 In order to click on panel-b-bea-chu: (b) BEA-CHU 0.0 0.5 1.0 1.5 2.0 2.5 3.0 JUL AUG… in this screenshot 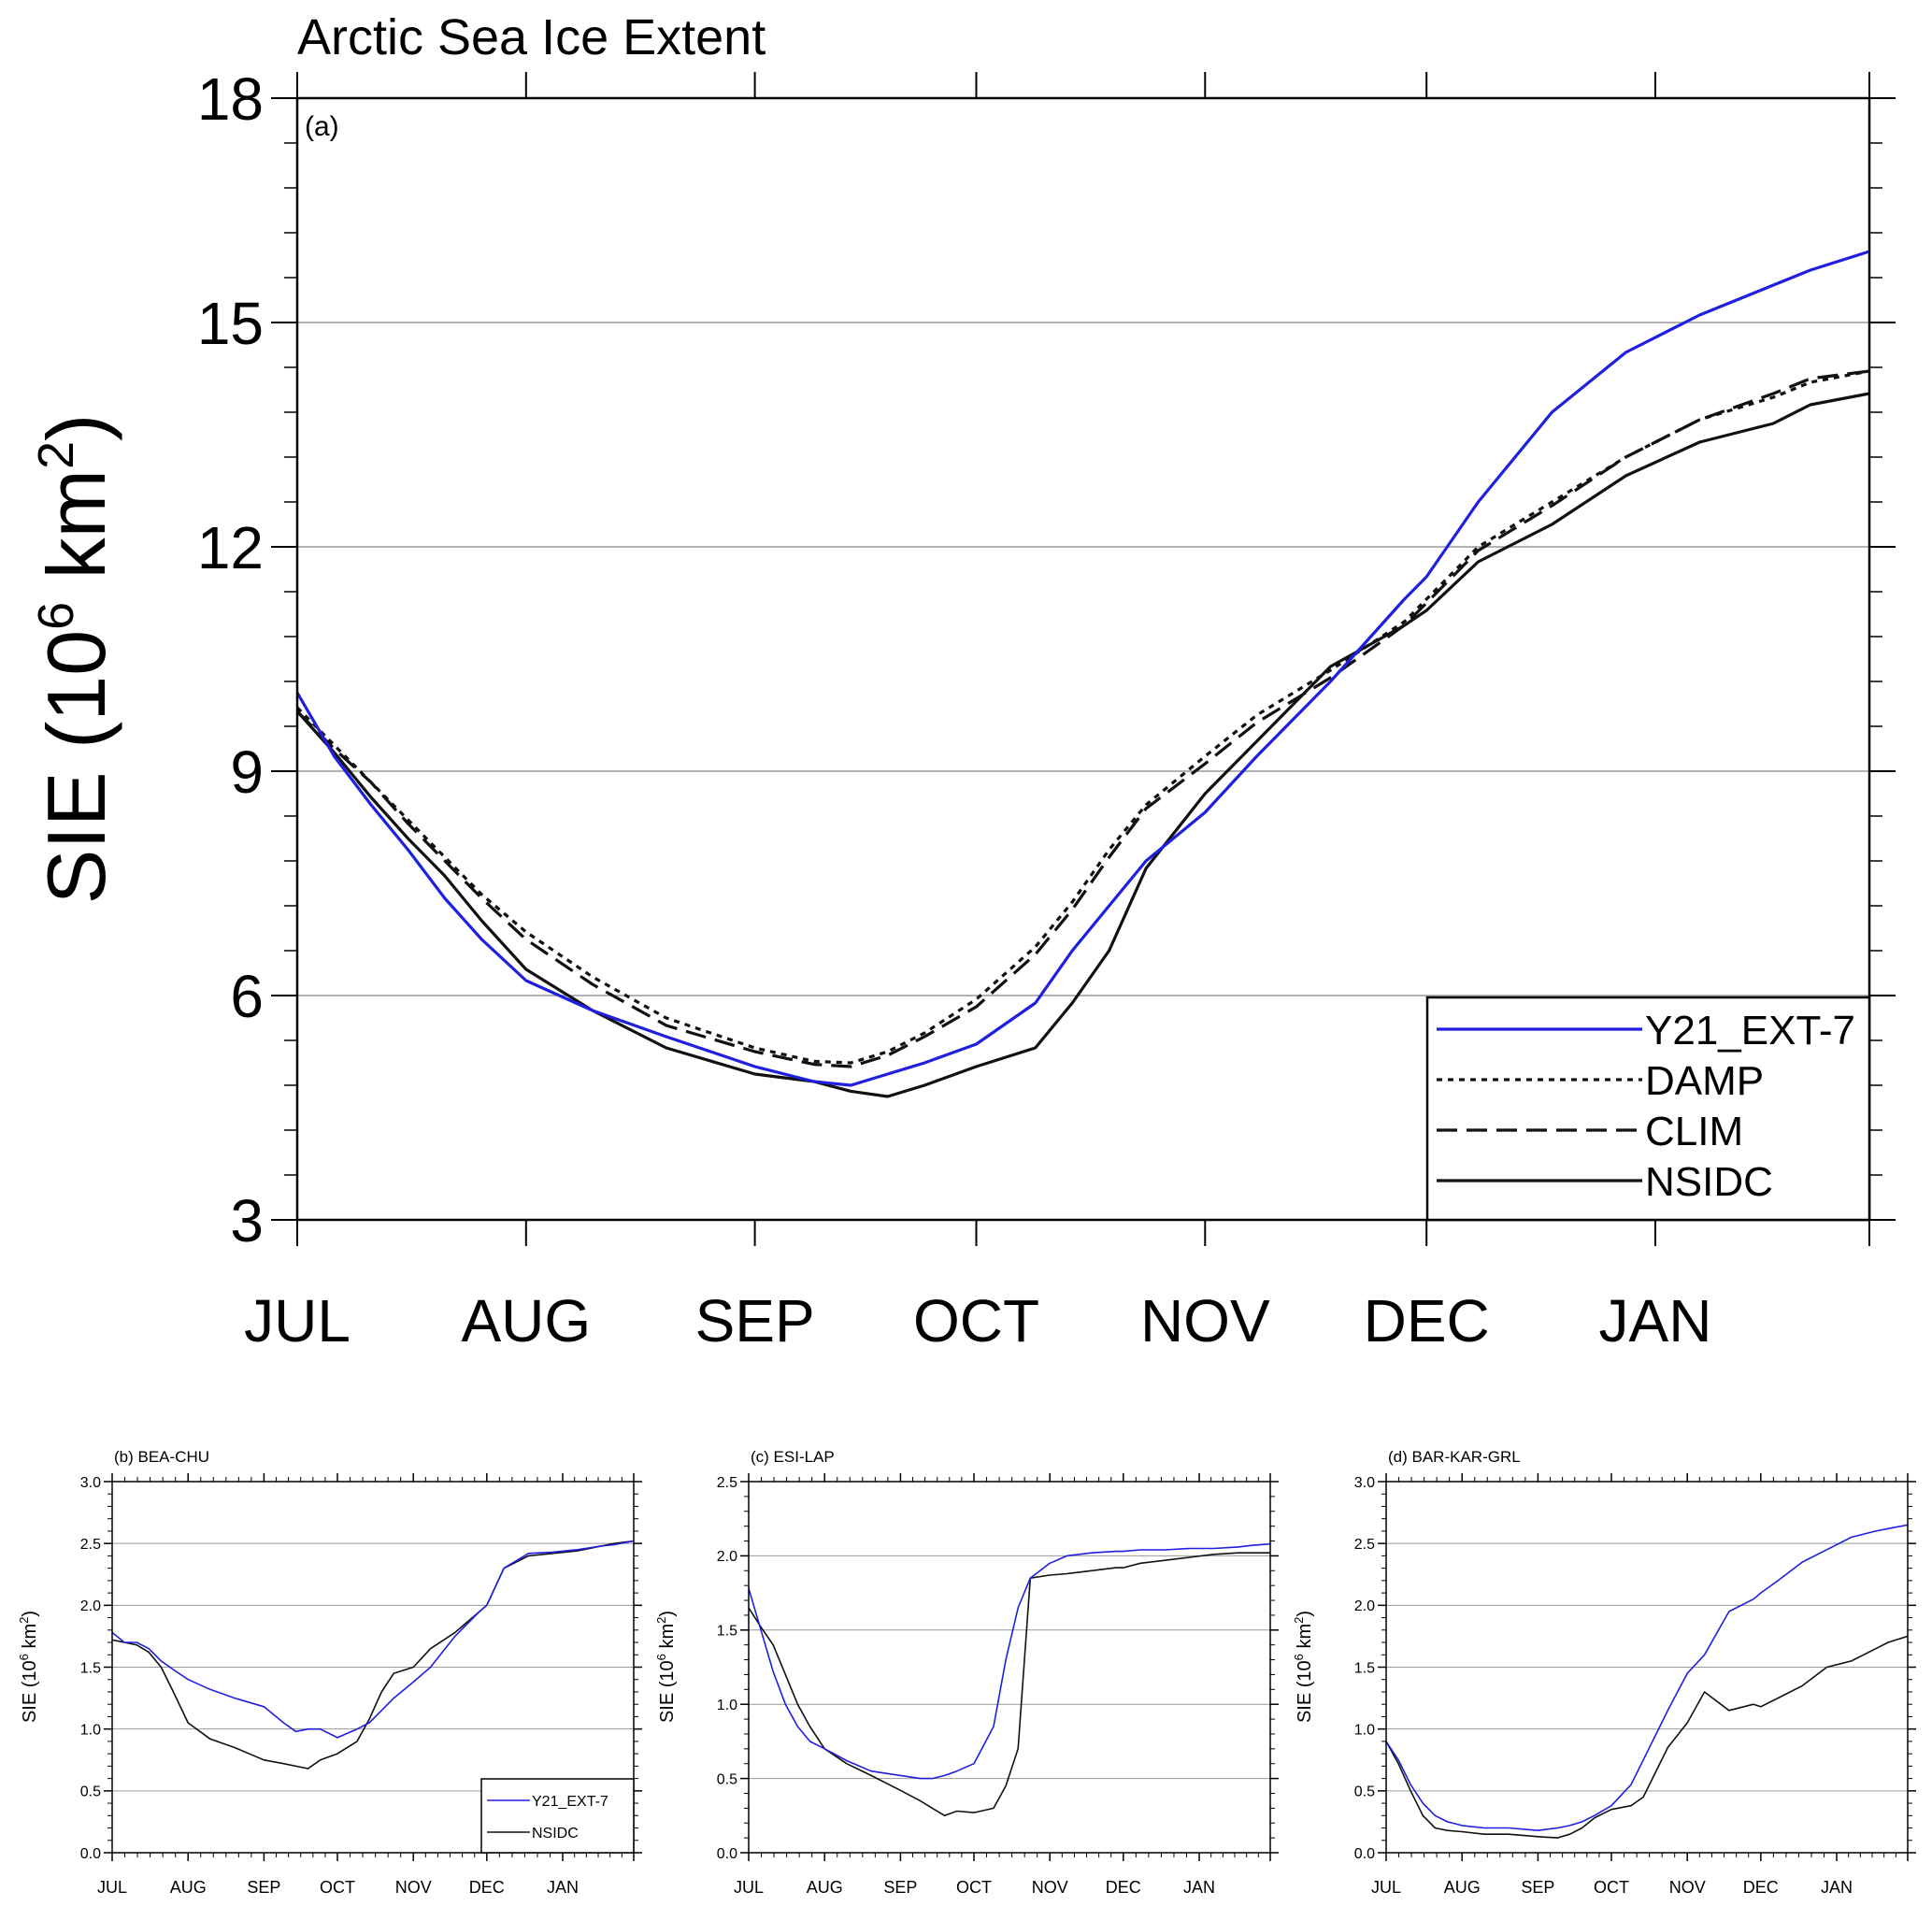, I will do `click(329, 1673)`.